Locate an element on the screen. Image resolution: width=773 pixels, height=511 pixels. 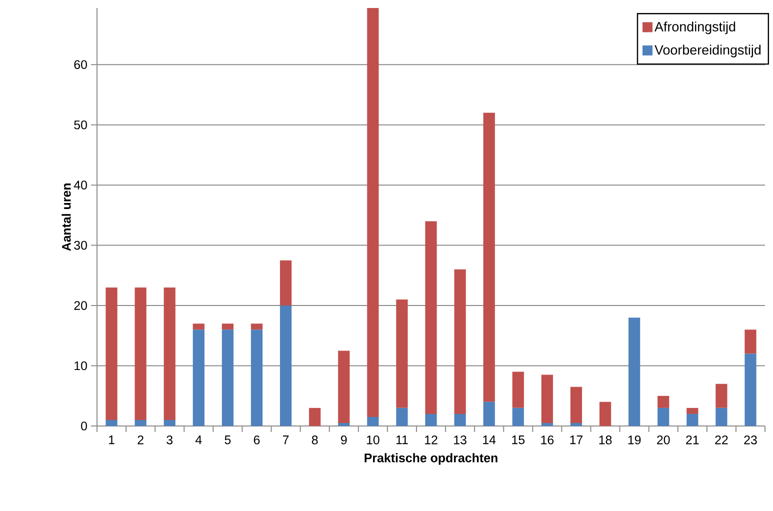
x-tick-label: 1 is located at coordinates (111, 440).